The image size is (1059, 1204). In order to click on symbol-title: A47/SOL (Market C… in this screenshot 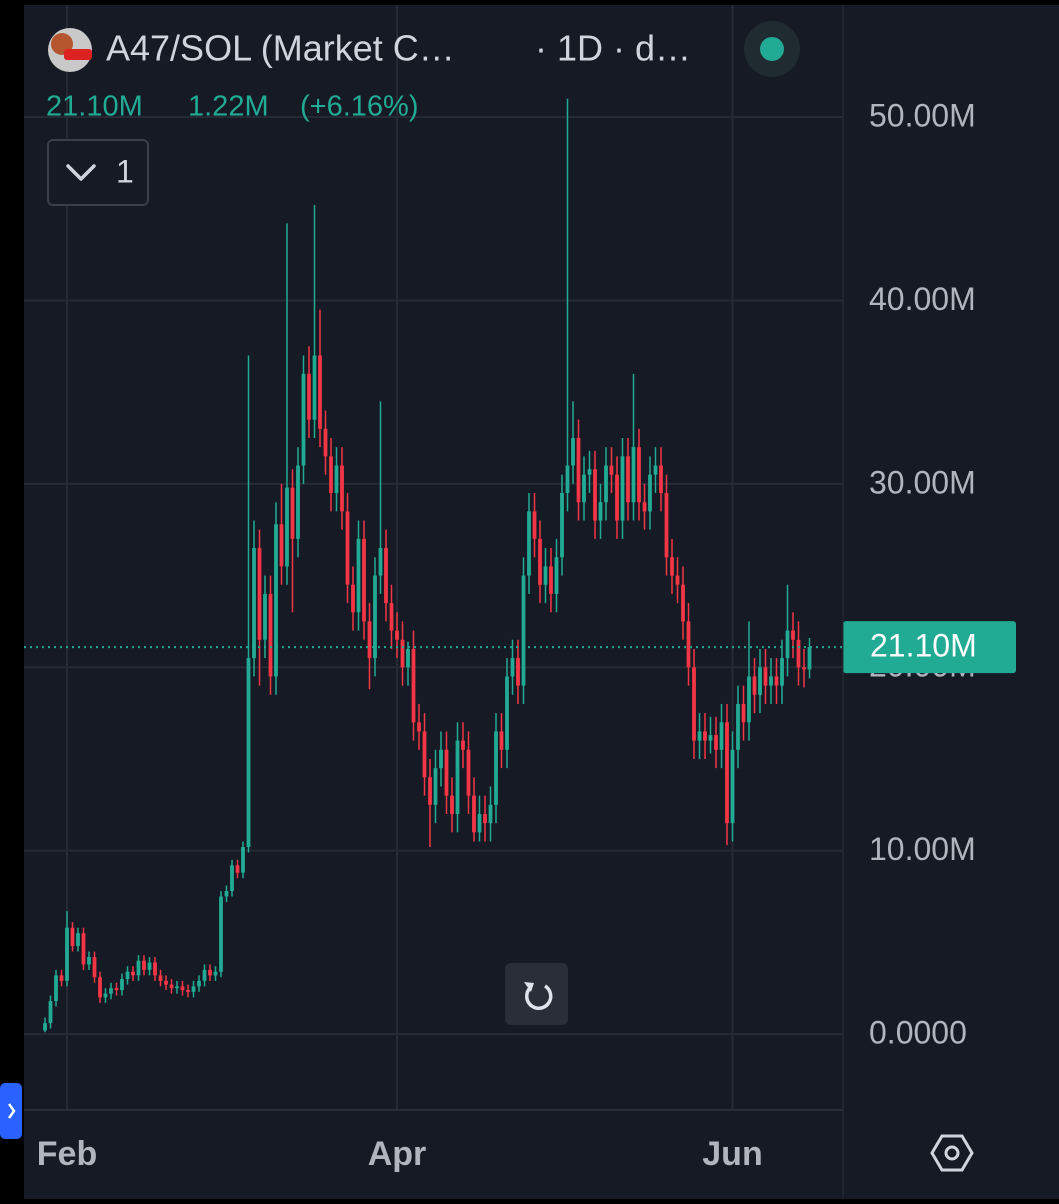, I will do `click(280, 48)`.